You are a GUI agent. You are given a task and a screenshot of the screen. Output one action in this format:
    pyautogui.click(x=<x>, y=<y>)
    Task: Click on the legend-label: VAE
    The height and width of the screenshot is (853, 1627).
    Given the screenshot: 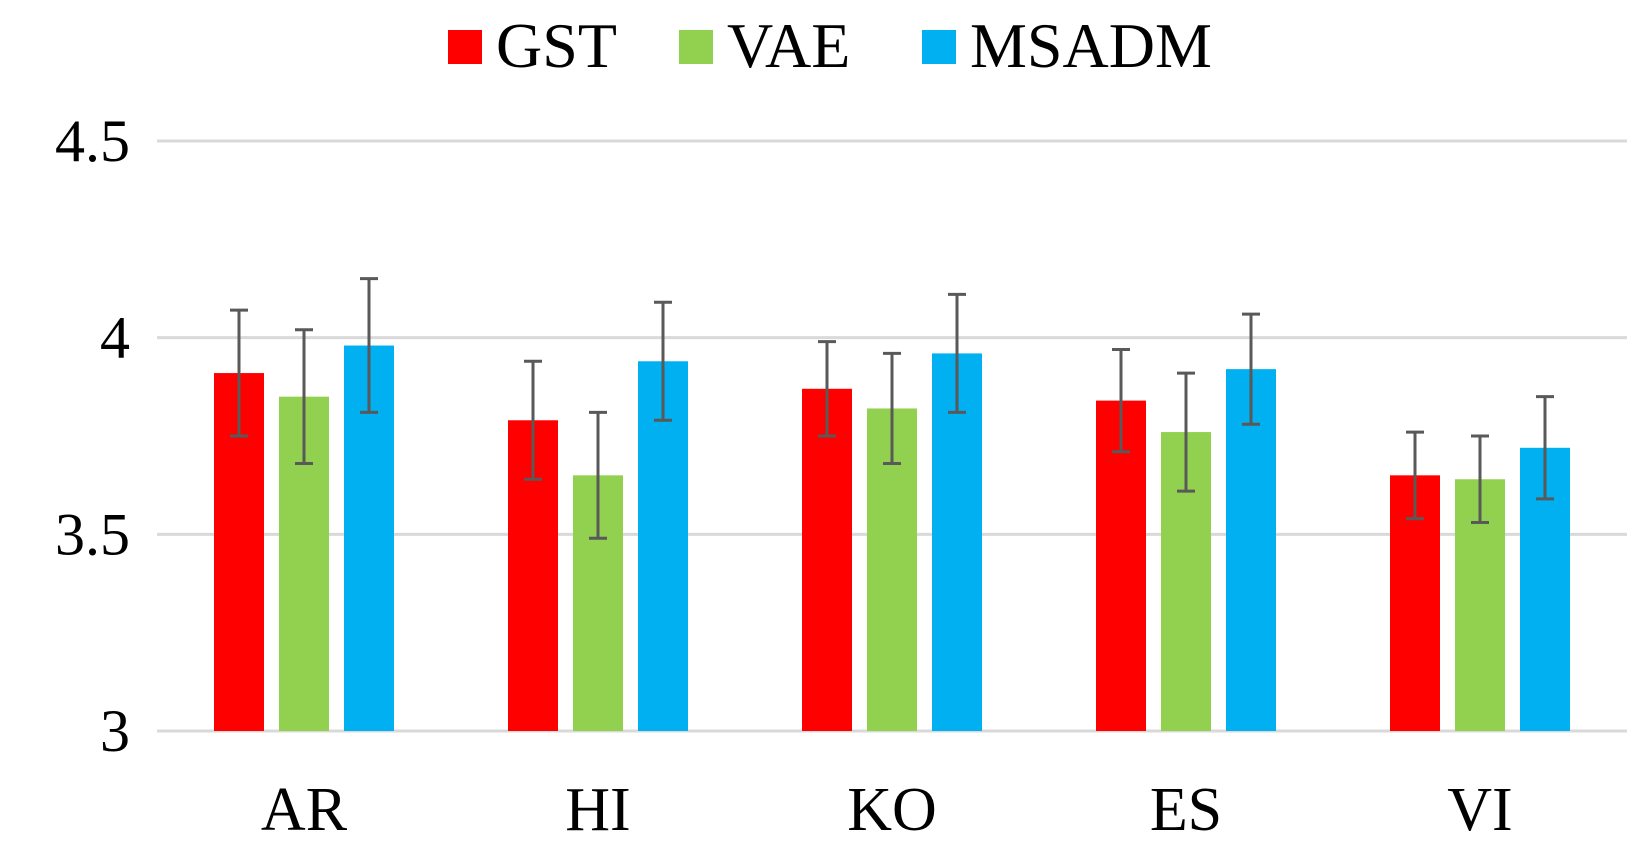 What is the action you would take?
    pyautogui.click(x=788, y=45)
    